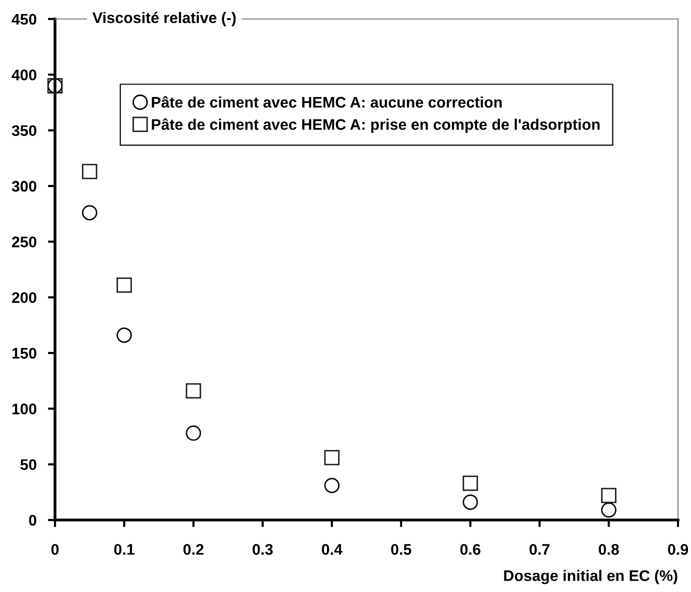 This screenshot has height=592, width=691. What do you see at coordinates (24, 242) in the screenshot?
I see `y-tick-label: 250` at bounding box center [24, 242].